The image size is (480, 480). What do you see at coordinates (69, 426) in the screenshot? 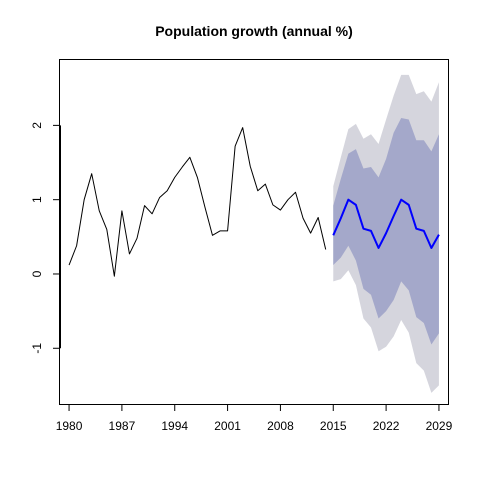
I see `x-tick-label: 1980` at bounding box center [69, 426].